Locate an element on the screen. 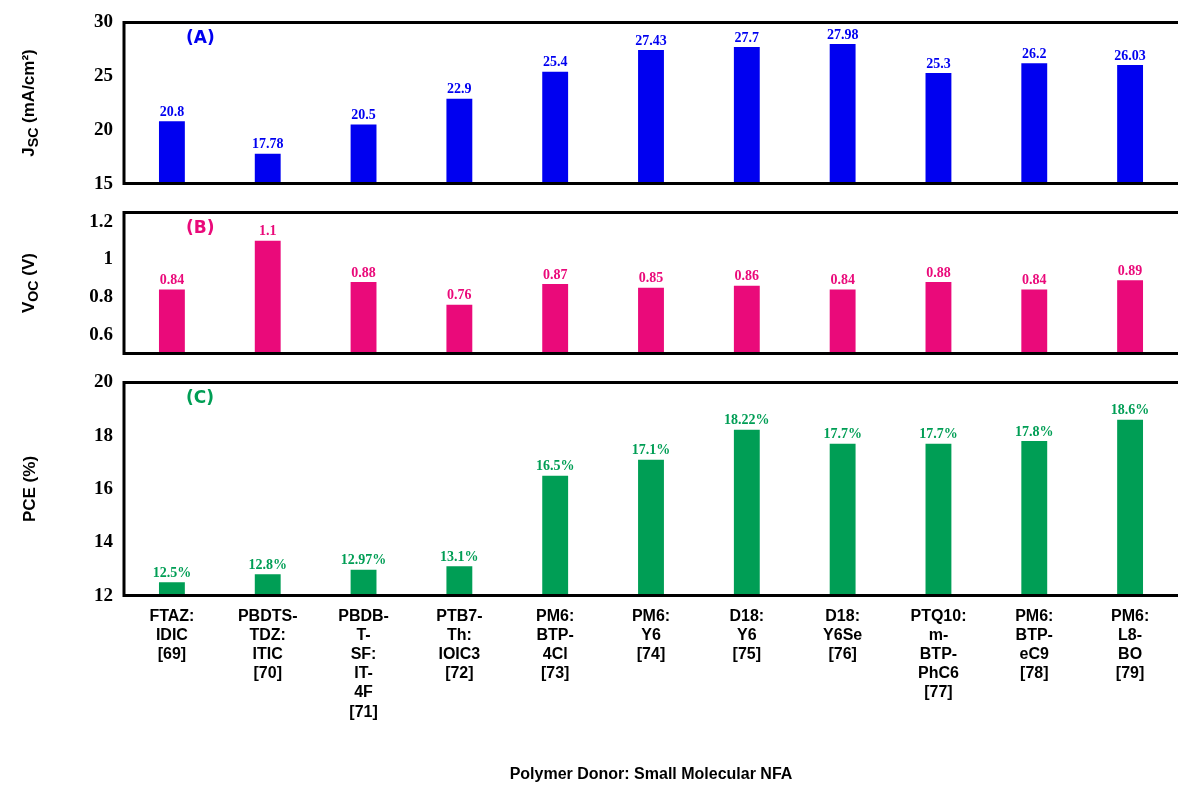 This screenshot has height=796, width=1190. data-label: 0.76 is located at coordinates (459, 295).